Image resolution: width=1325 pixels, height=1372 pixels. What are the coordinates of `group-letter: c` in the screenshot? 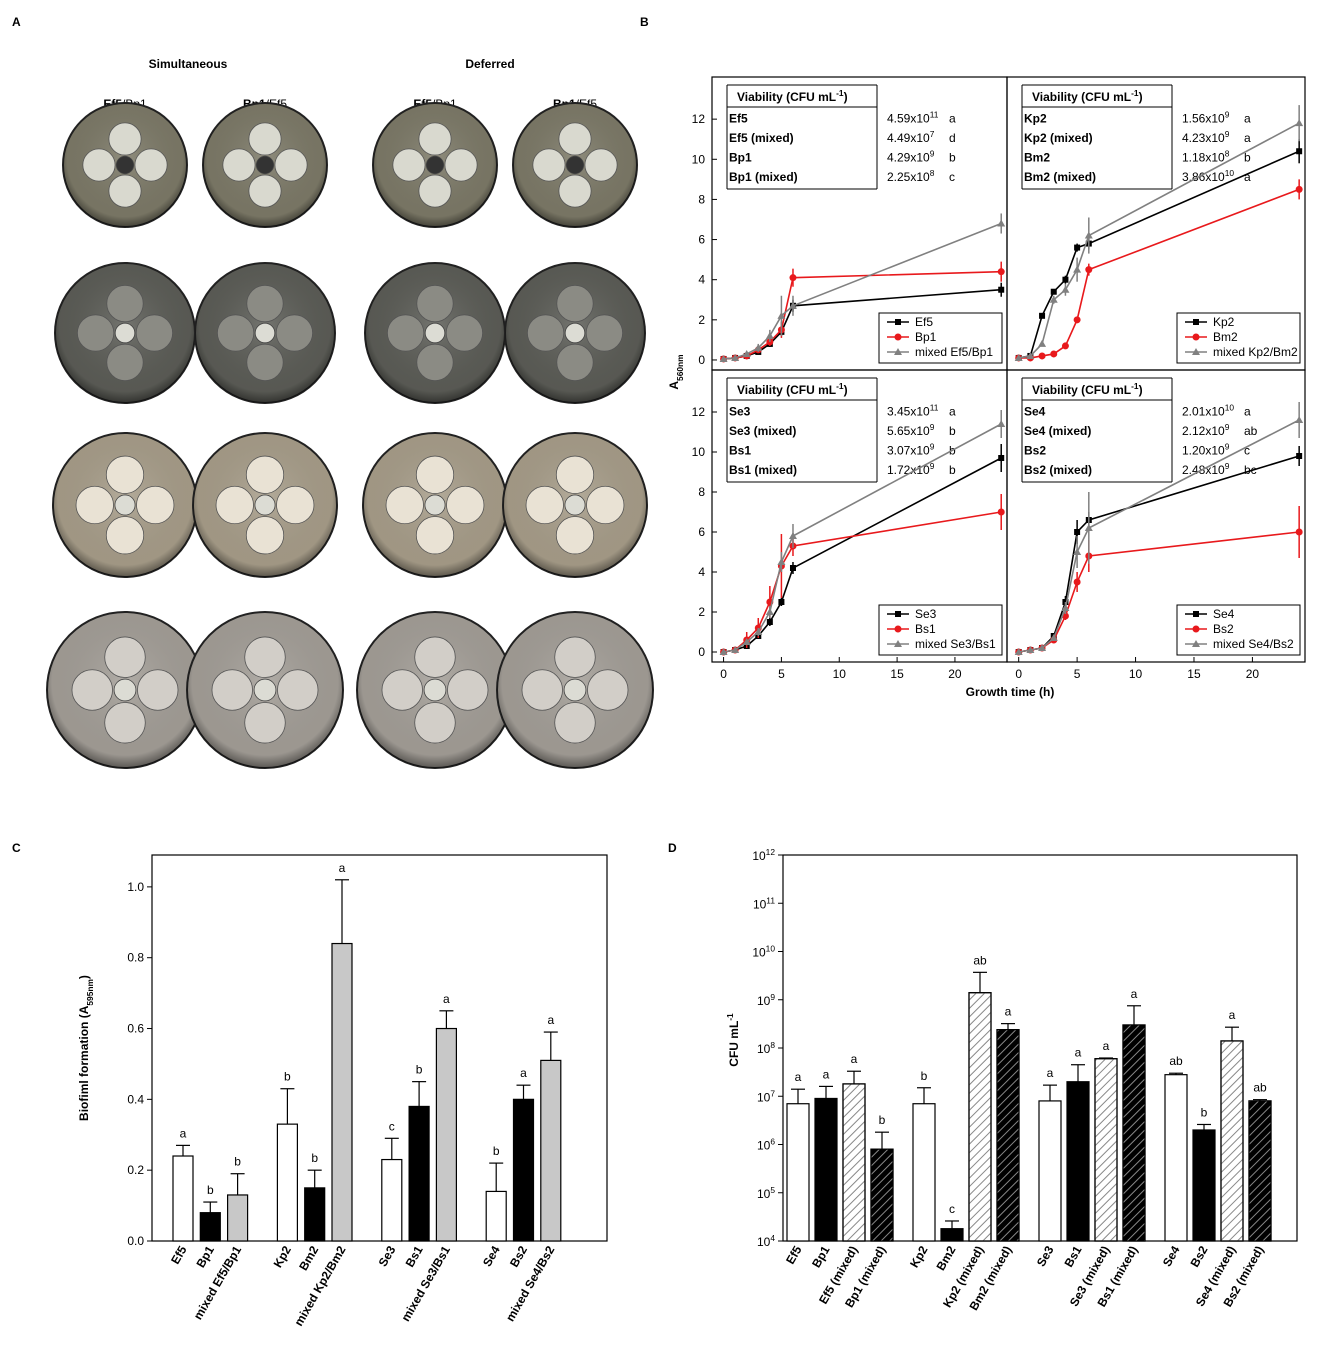 It's located at (952, 1209).